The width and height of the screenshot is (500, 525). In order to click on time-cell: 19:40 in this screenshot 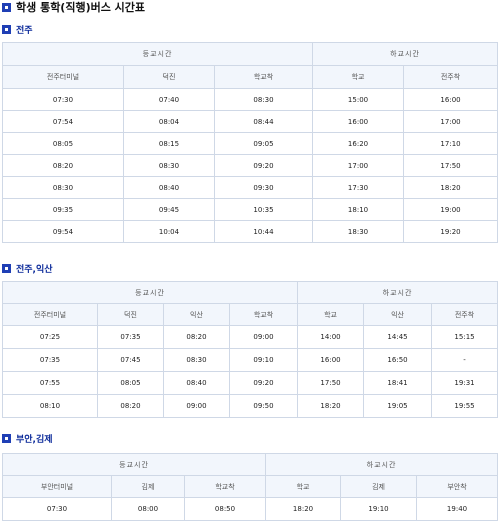, I will do `click(457, 509)`.